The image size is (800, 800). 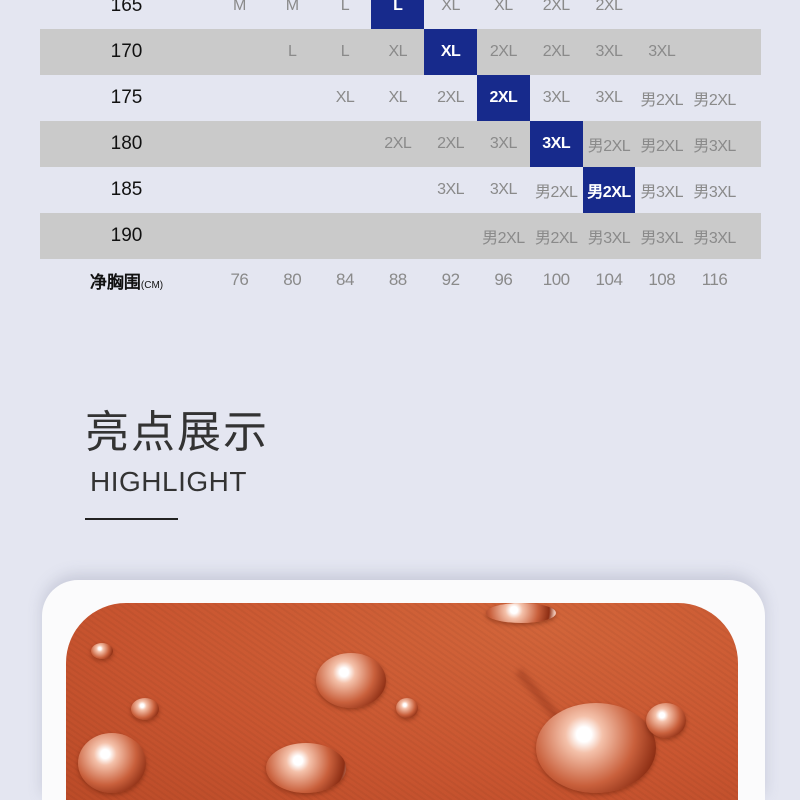 What do you see at coordinates (714, 279) in the screenshot?
I see `chest-value: 116` at bounding box center [714, 279].